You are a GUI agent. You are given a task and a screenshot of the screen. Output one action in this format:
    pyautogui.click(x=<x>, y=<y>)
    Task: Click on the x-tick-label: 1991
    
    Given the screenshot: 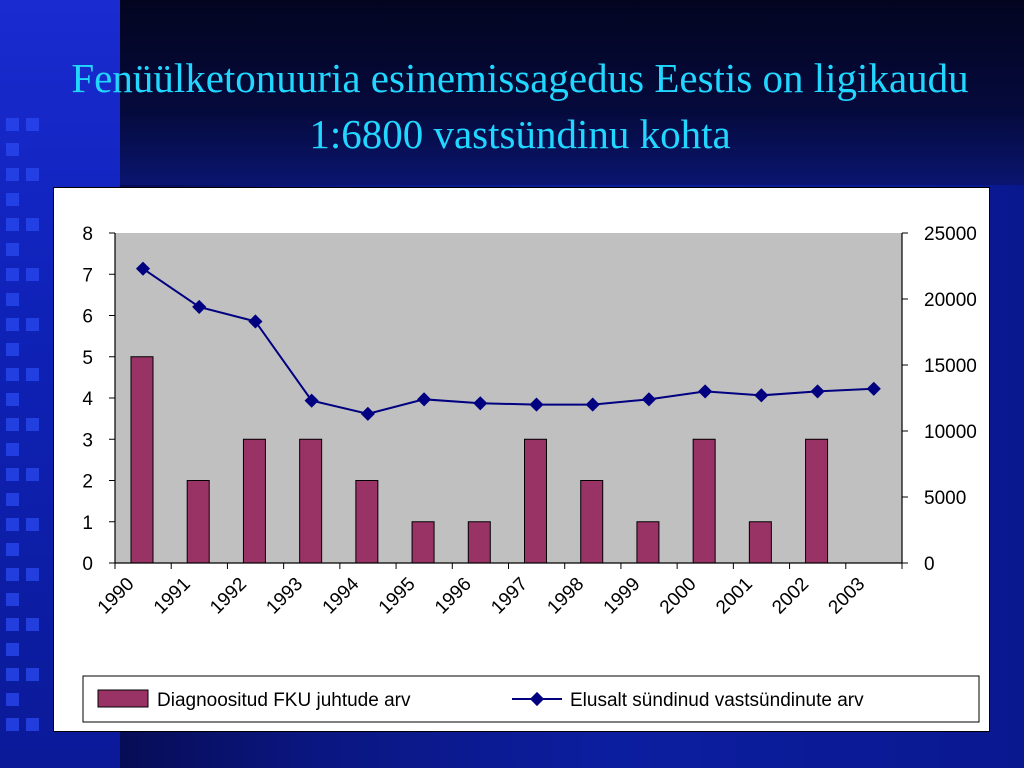 What is the action you would take?
    pyautogui.click(x=172, y=596)
    